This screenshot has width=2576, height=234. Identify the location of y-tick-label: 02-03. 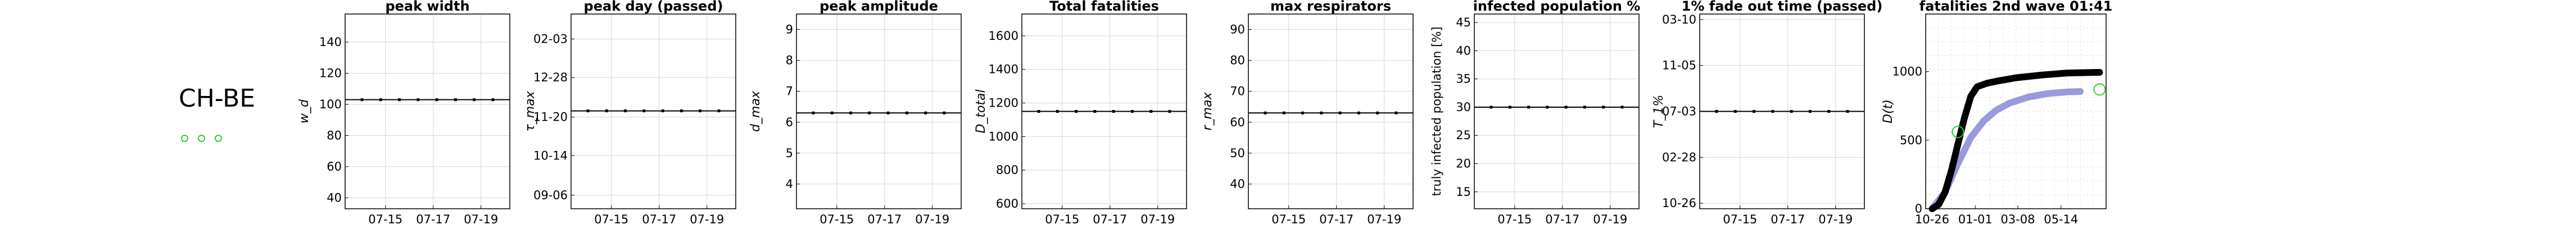
(550, 39).